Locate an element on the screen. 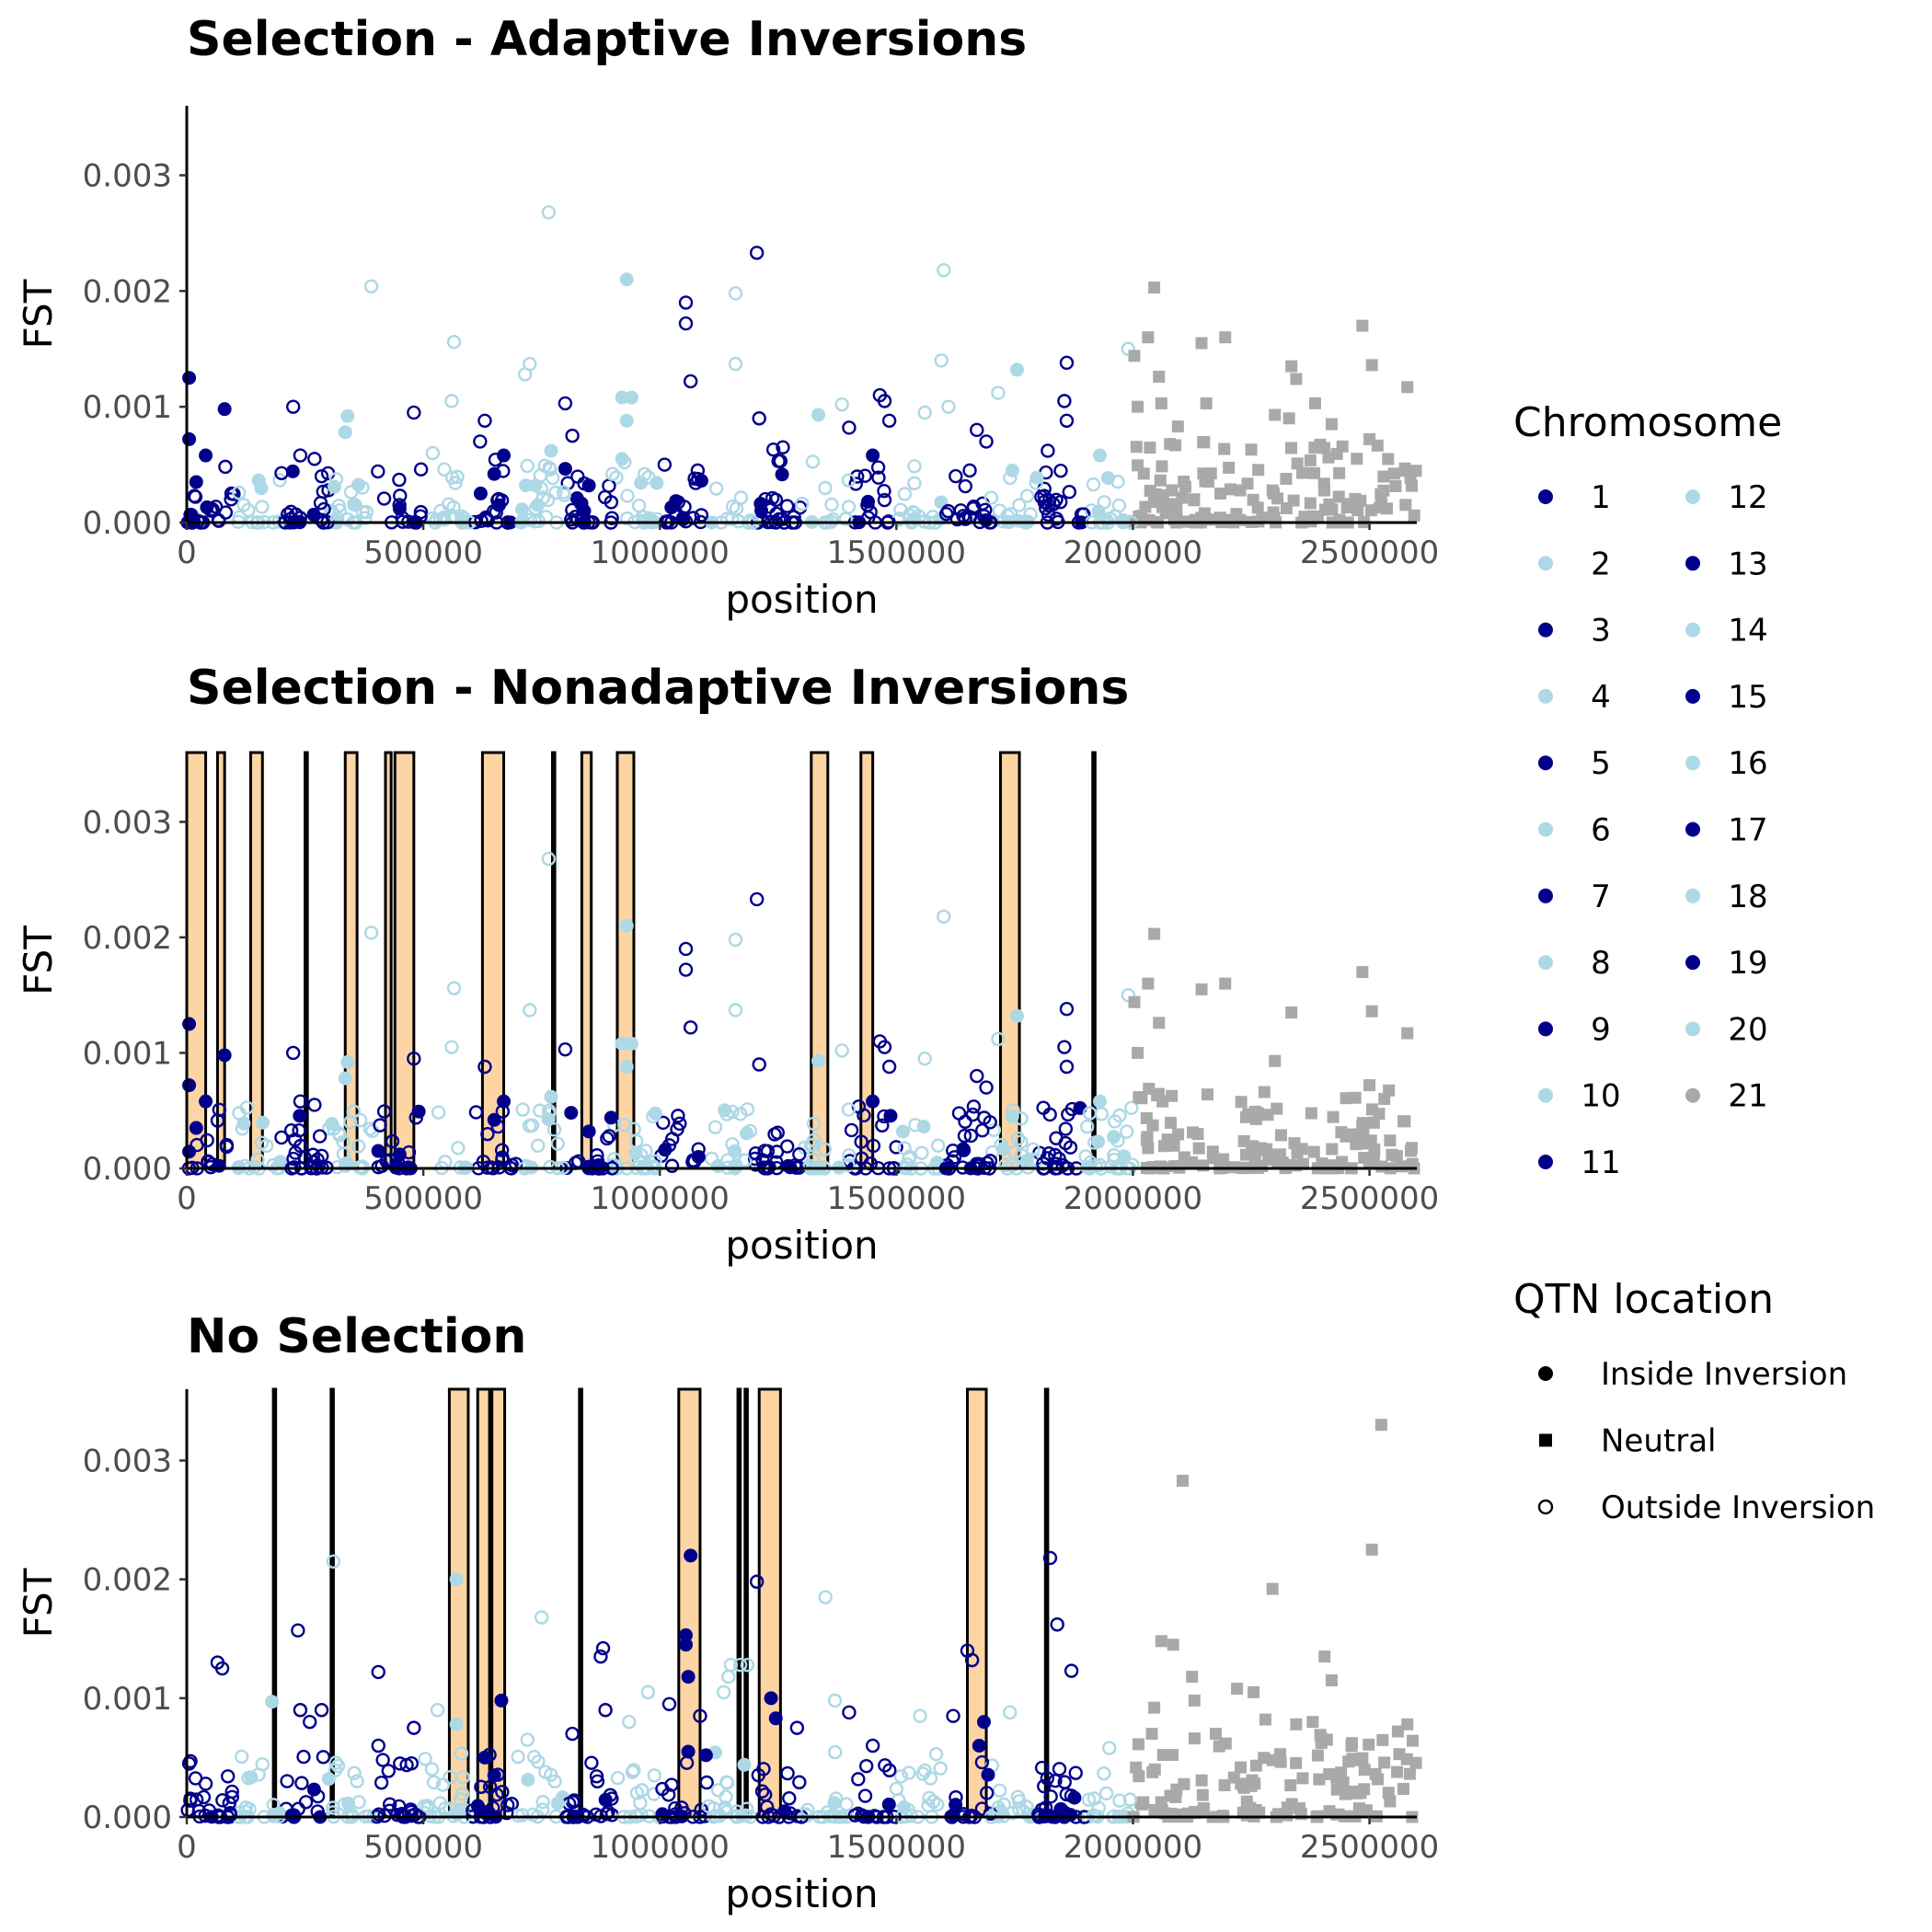 The image size is (1932, 1932). x-tick-label: 2000000 is located at coordinates (1133, 553).